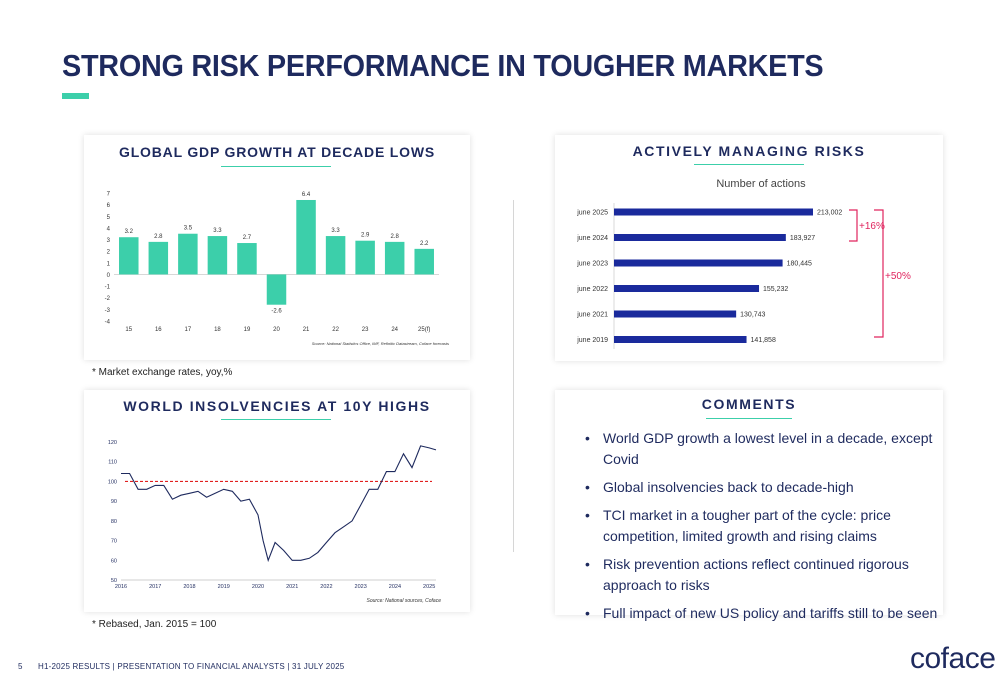  What do you see at coordinates (424, 244) in the screenshot?
I see `gdp-data-label: 2.2` at bounding box center [424, 244].